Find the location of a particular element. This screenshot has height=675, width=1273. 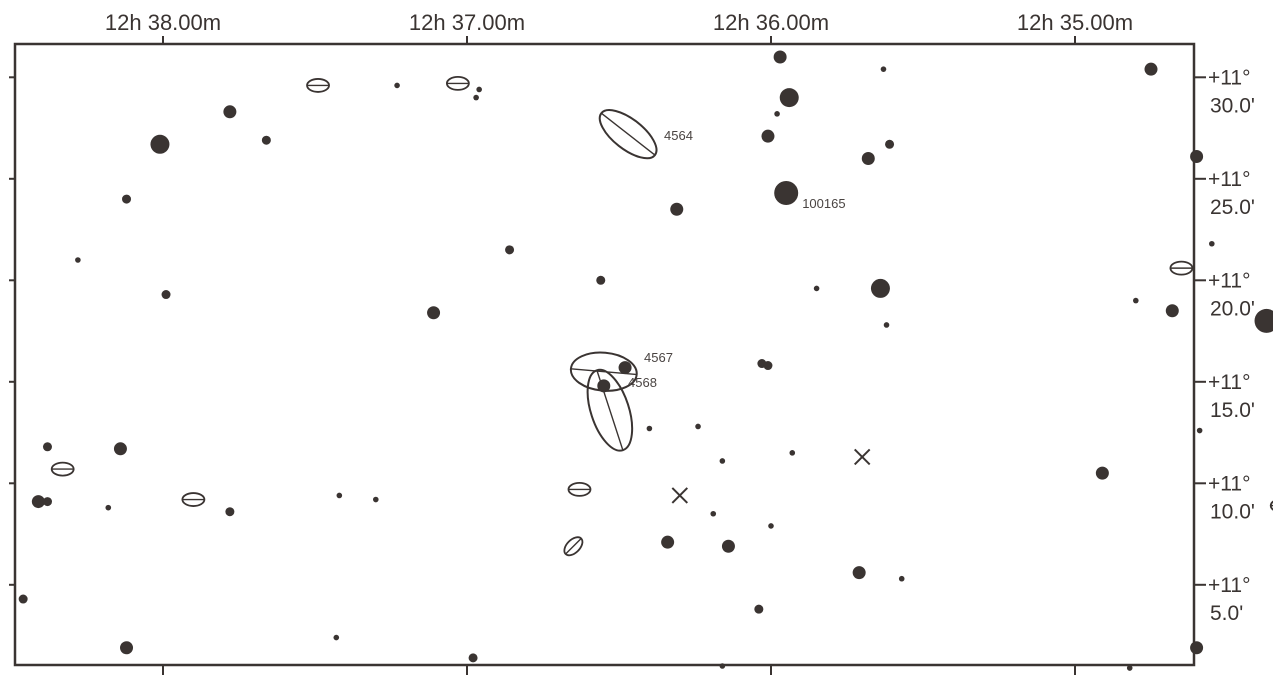

galaxy-label: 4564 is located at coordinates (678, 135).